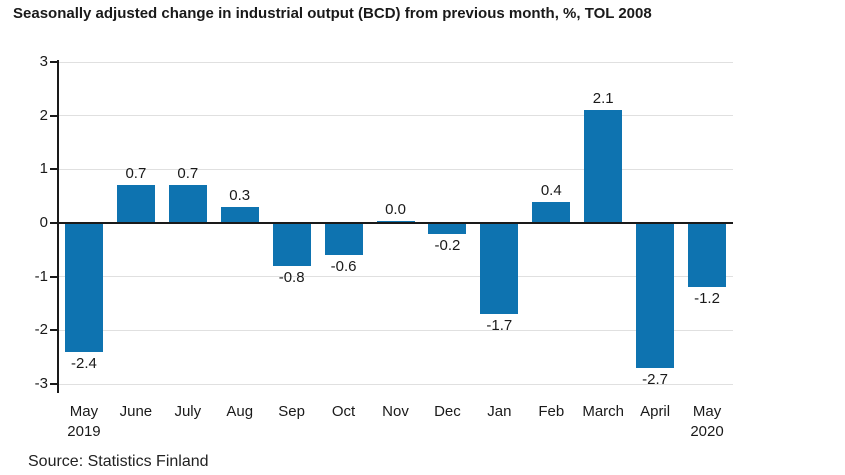  Describe the element at coordinates (43, 61) in the screenshot. I see `y-tick-label: 3` at that location.